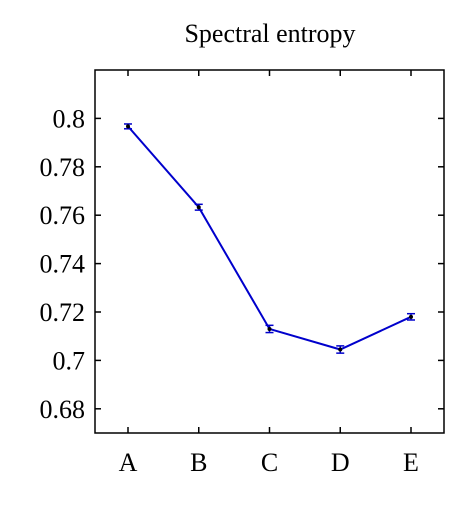  Describe the element at coordinates (128, 462) in the screenshot. I see `x-tick-label: A` at that location.